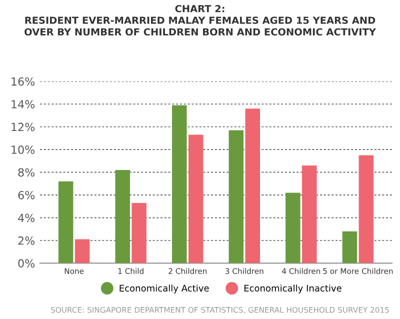 This screenshot has height=319, width=400. Describe the element at coordinates (26, 195) in the screenshot. I see `y-tick-label: 6%` at that location.